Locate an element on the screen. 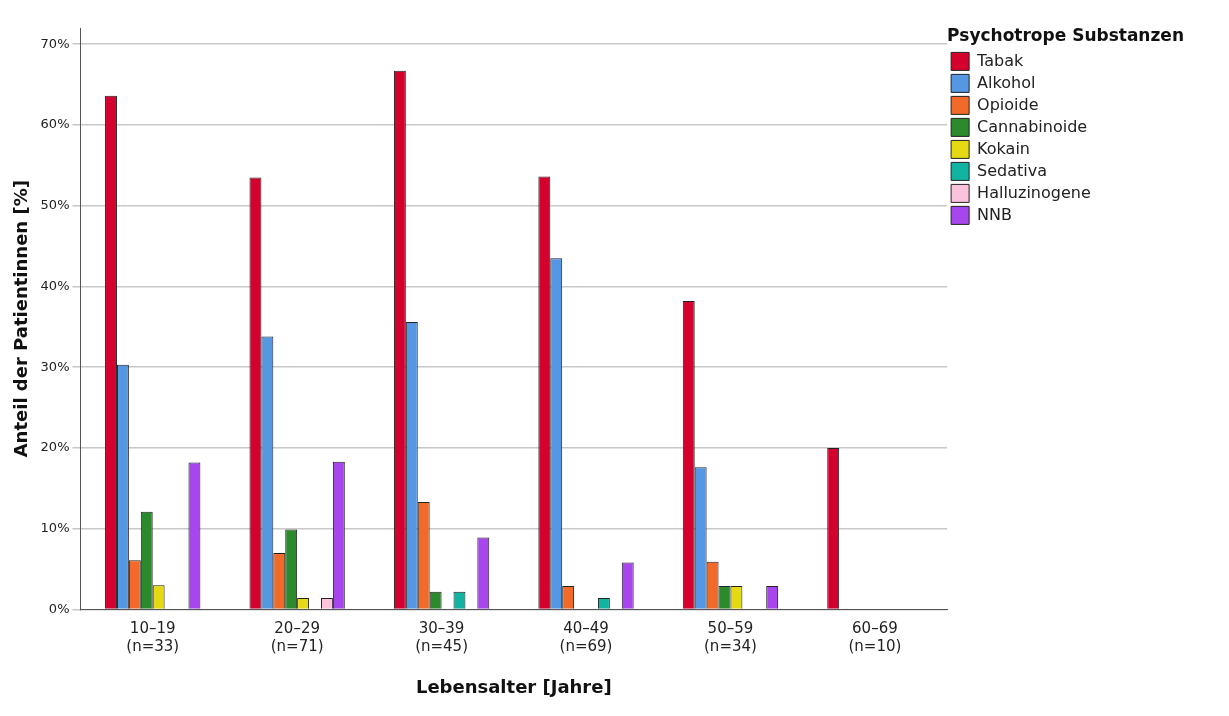 The height and width of the screenshot is (716, 1229). y-tick-label: 20% is located at coordinates (55, 447).